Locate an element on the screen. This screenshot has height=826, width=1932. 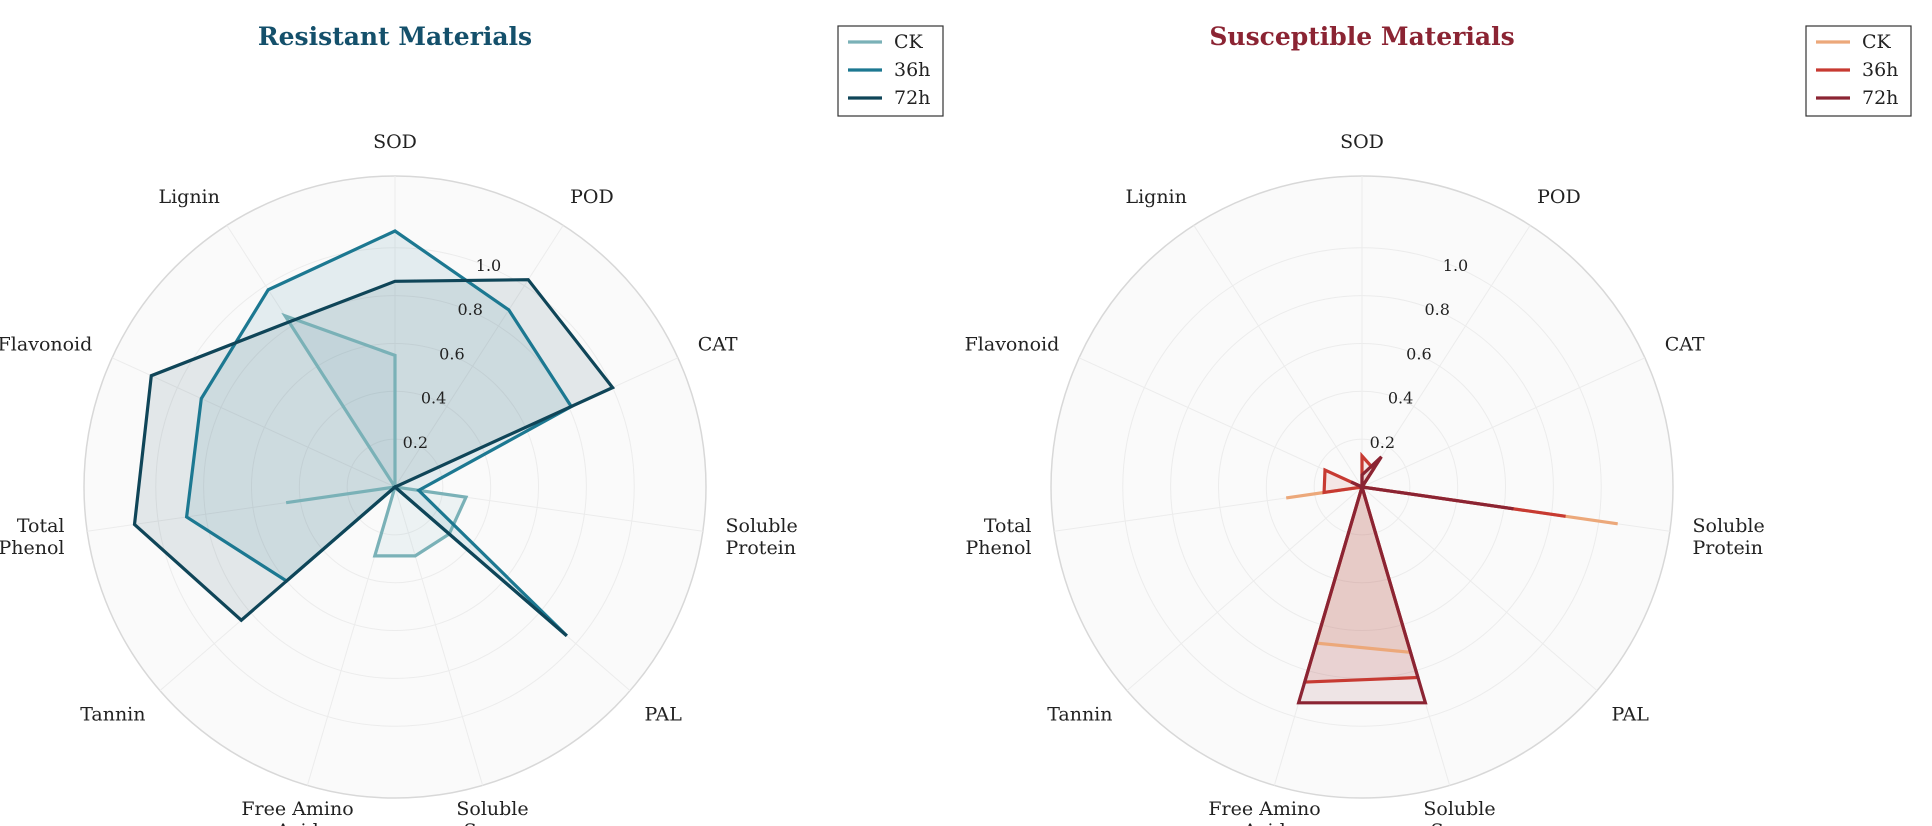
series-area-ck is located at coordinates (375, 435).